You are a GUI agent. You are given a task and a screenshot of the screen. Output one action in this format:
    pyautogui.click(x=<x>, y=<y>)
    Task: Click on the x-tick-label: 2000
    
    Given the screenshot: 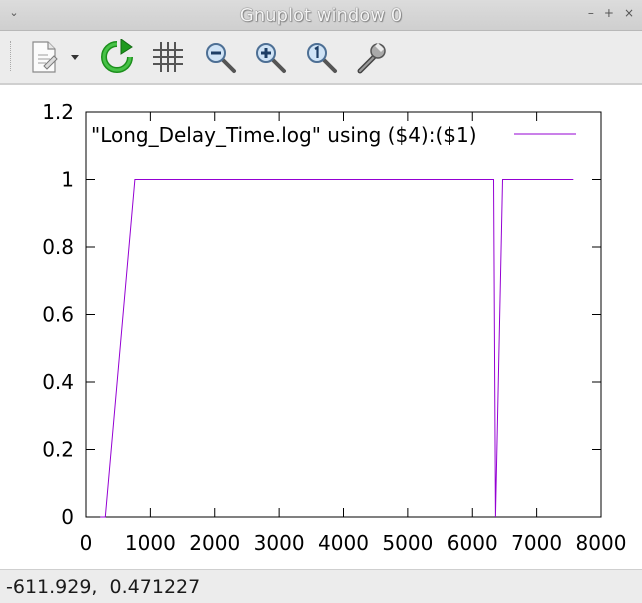 What is the action you would take?
    pyautogui.click(x=214, y=543)
    